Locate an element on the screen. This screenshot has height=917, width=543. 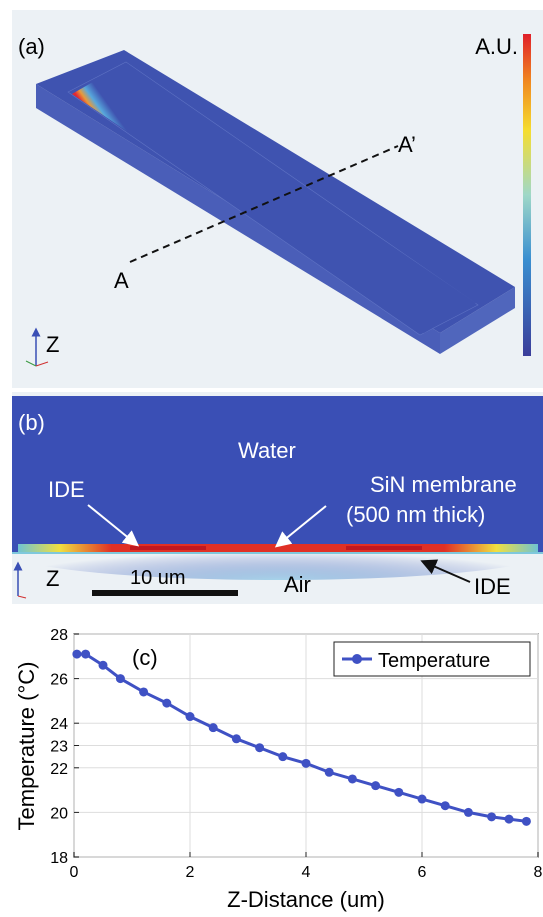
legend: Temperature is located at coordinates (432, 659).